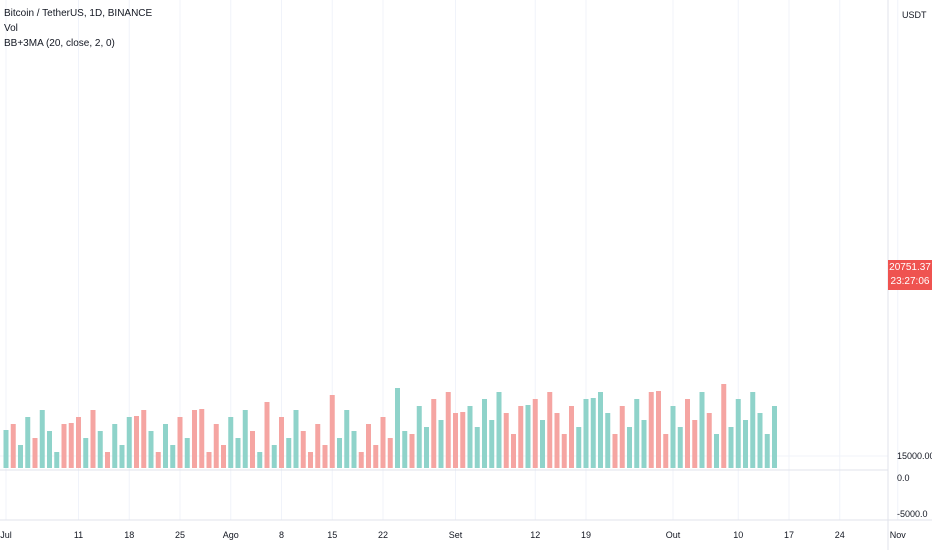 Image resolution: width=932 pixels, height=550 pixels. I want to click on time-tick-label: 25, so click(180, 535).